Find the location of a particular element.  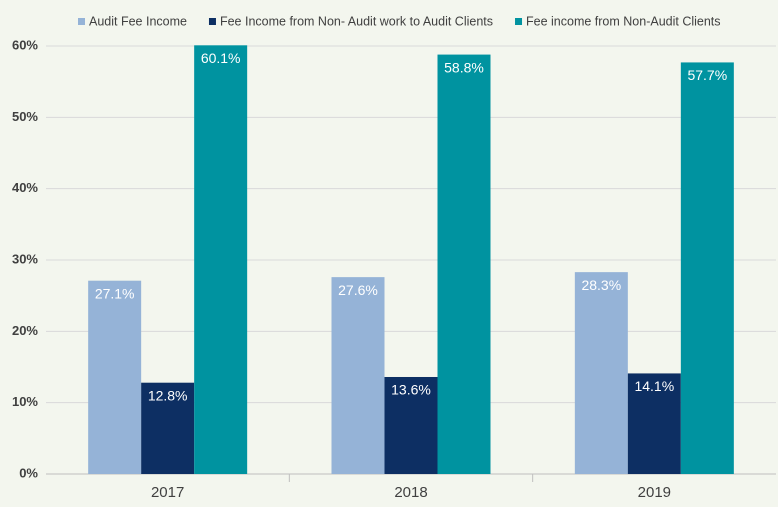

y-tick-label: 20% is located at coordinates (25, 330).